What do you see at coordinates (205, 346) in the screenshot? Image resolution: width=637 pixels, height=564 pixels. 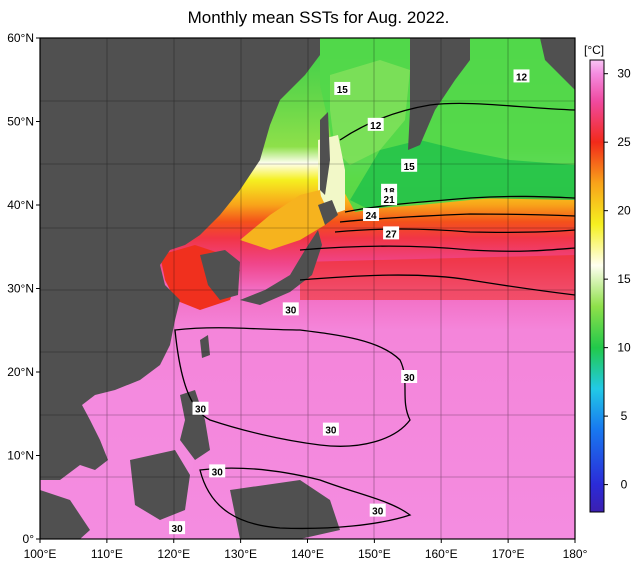 I see `taiwan-island` at bounding box center [205, 346].